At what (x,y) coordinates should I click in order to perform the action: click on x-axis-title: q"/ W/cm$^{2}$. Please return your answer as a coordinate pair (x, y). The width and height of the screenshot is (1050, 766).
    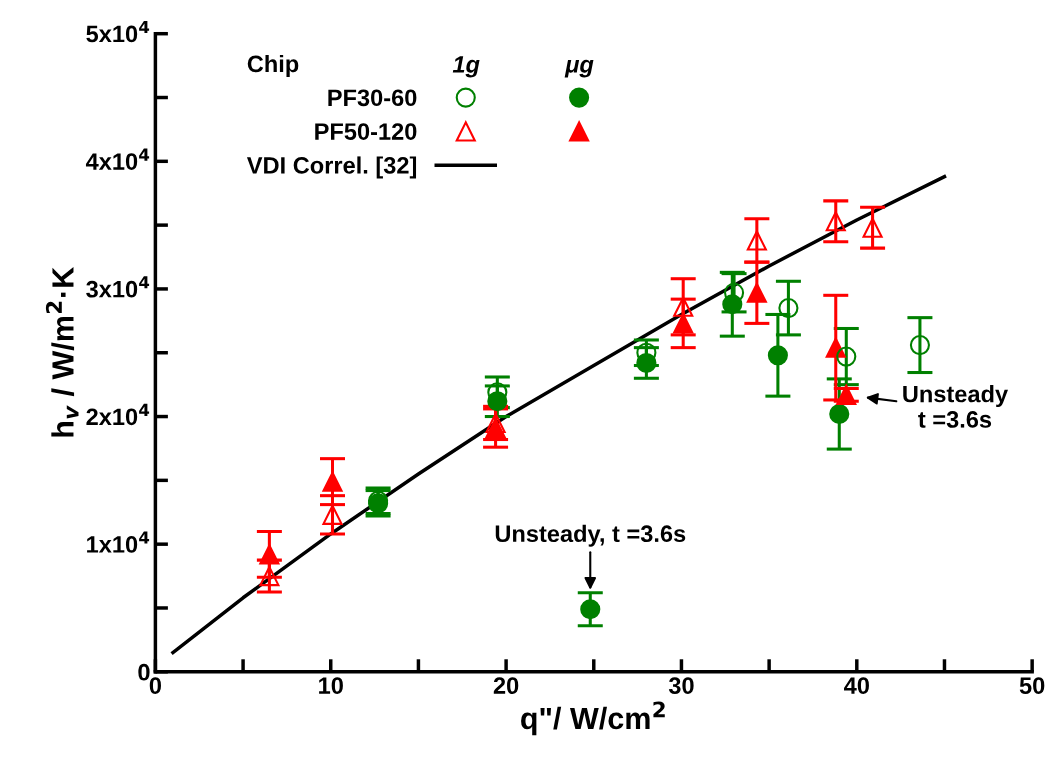
    Looking at the image, I should click on (593, 718).